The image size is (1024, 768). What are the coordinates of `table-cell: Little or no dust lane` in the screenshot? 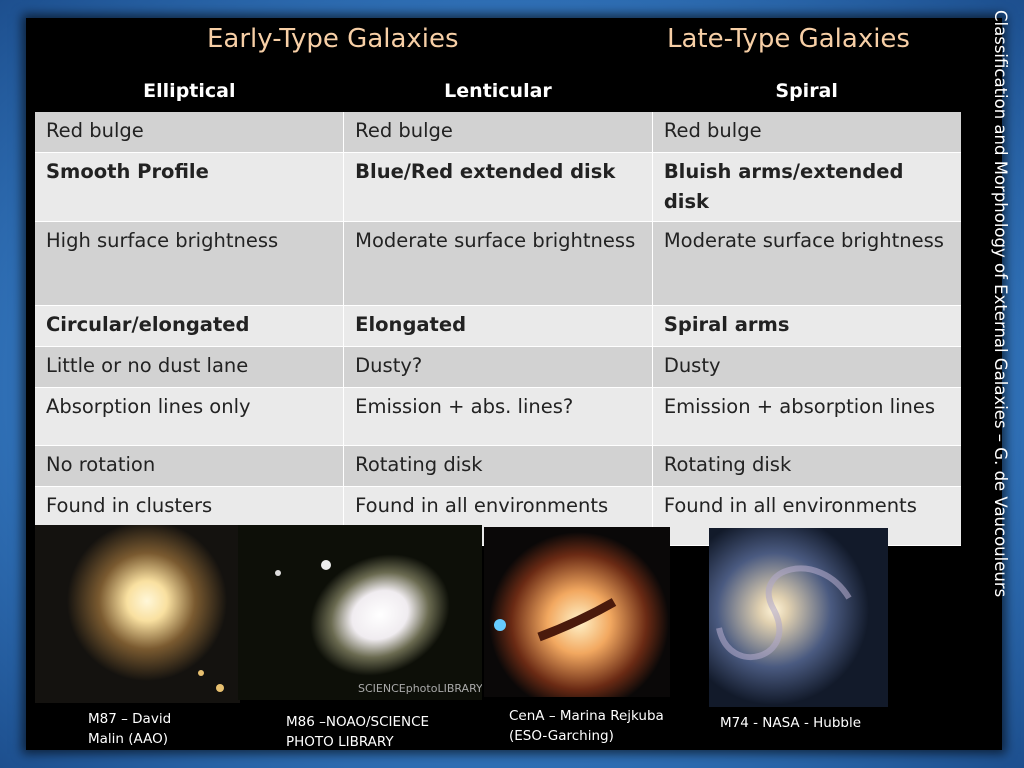 It's located at (190, 367).